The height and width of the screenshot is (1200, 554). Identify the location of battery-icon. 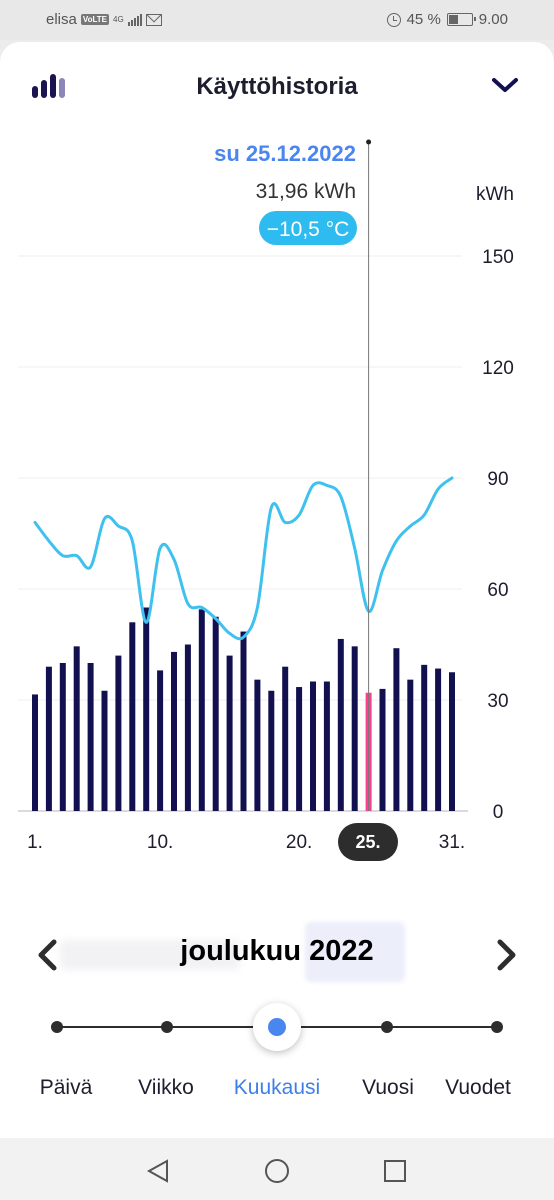
(461, 19).